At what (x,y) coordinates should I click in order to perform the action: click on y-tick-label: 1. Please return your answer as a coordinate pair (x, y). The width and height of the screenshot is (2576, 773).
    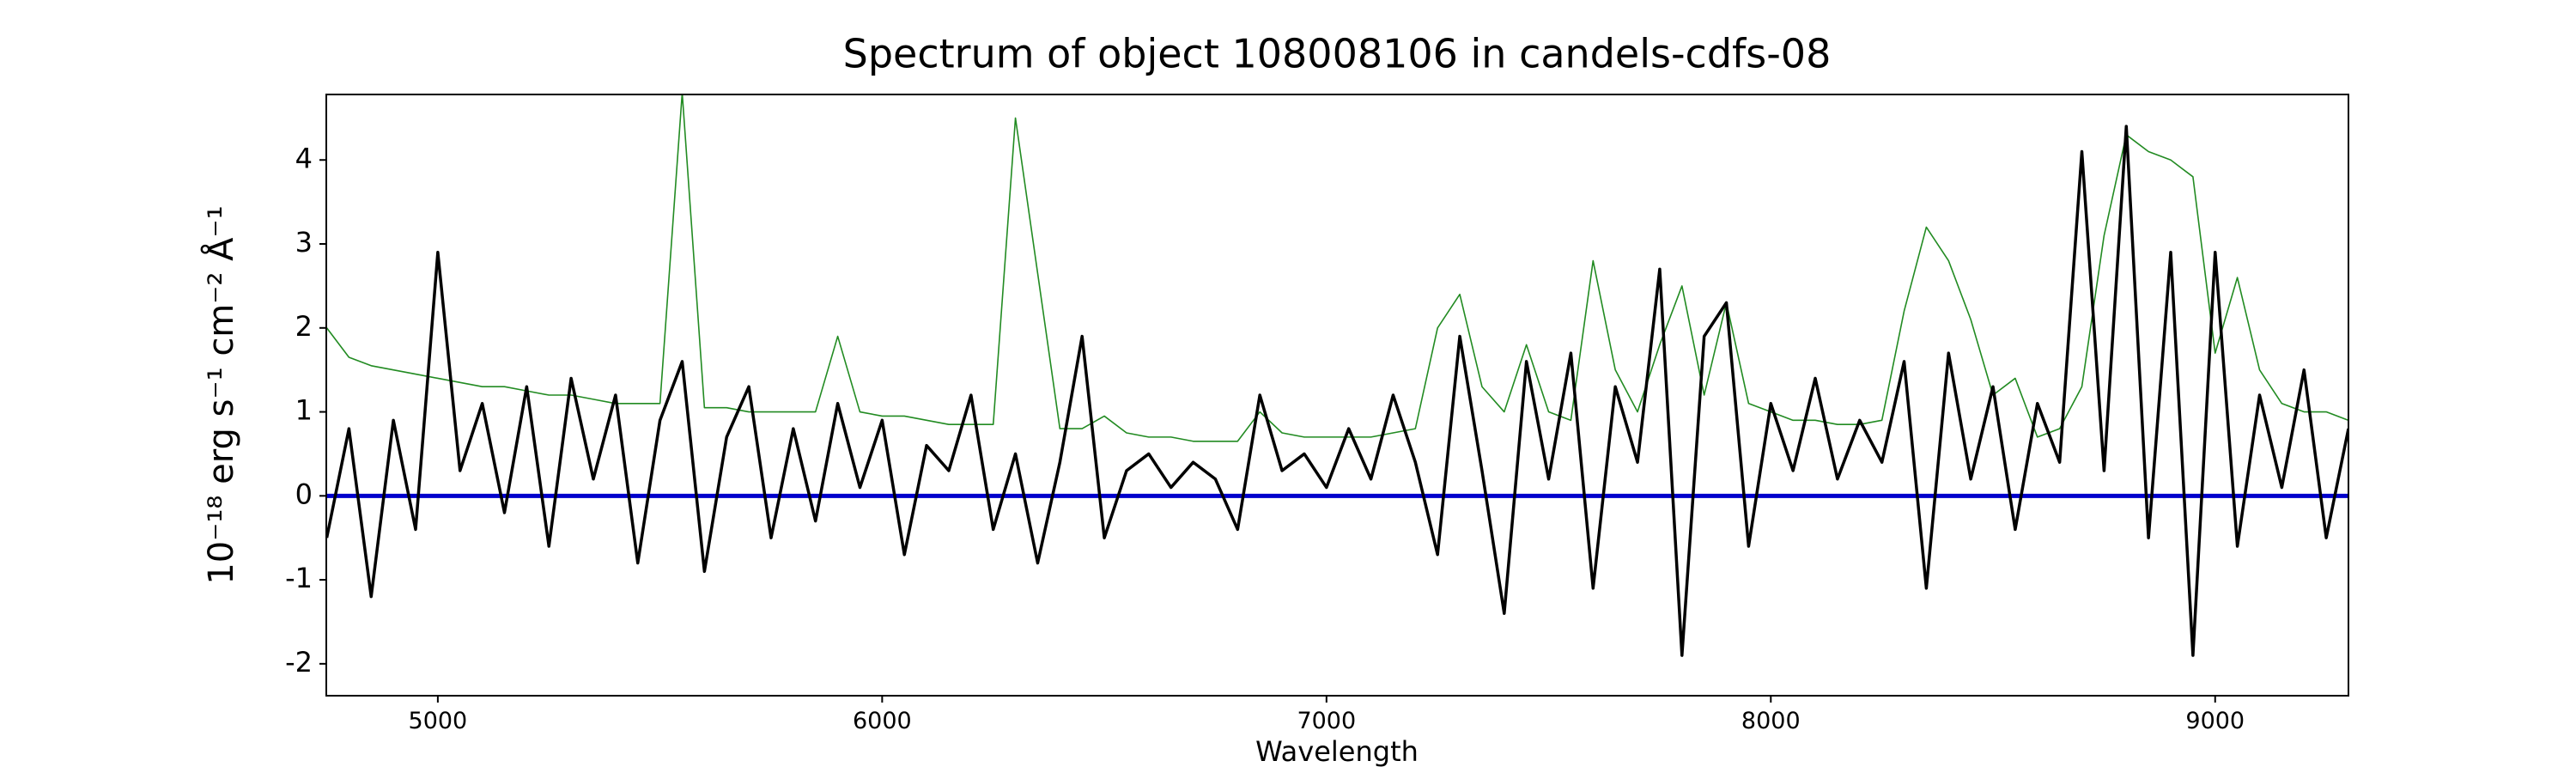
    Looking at the image, I should click on (304, 410).